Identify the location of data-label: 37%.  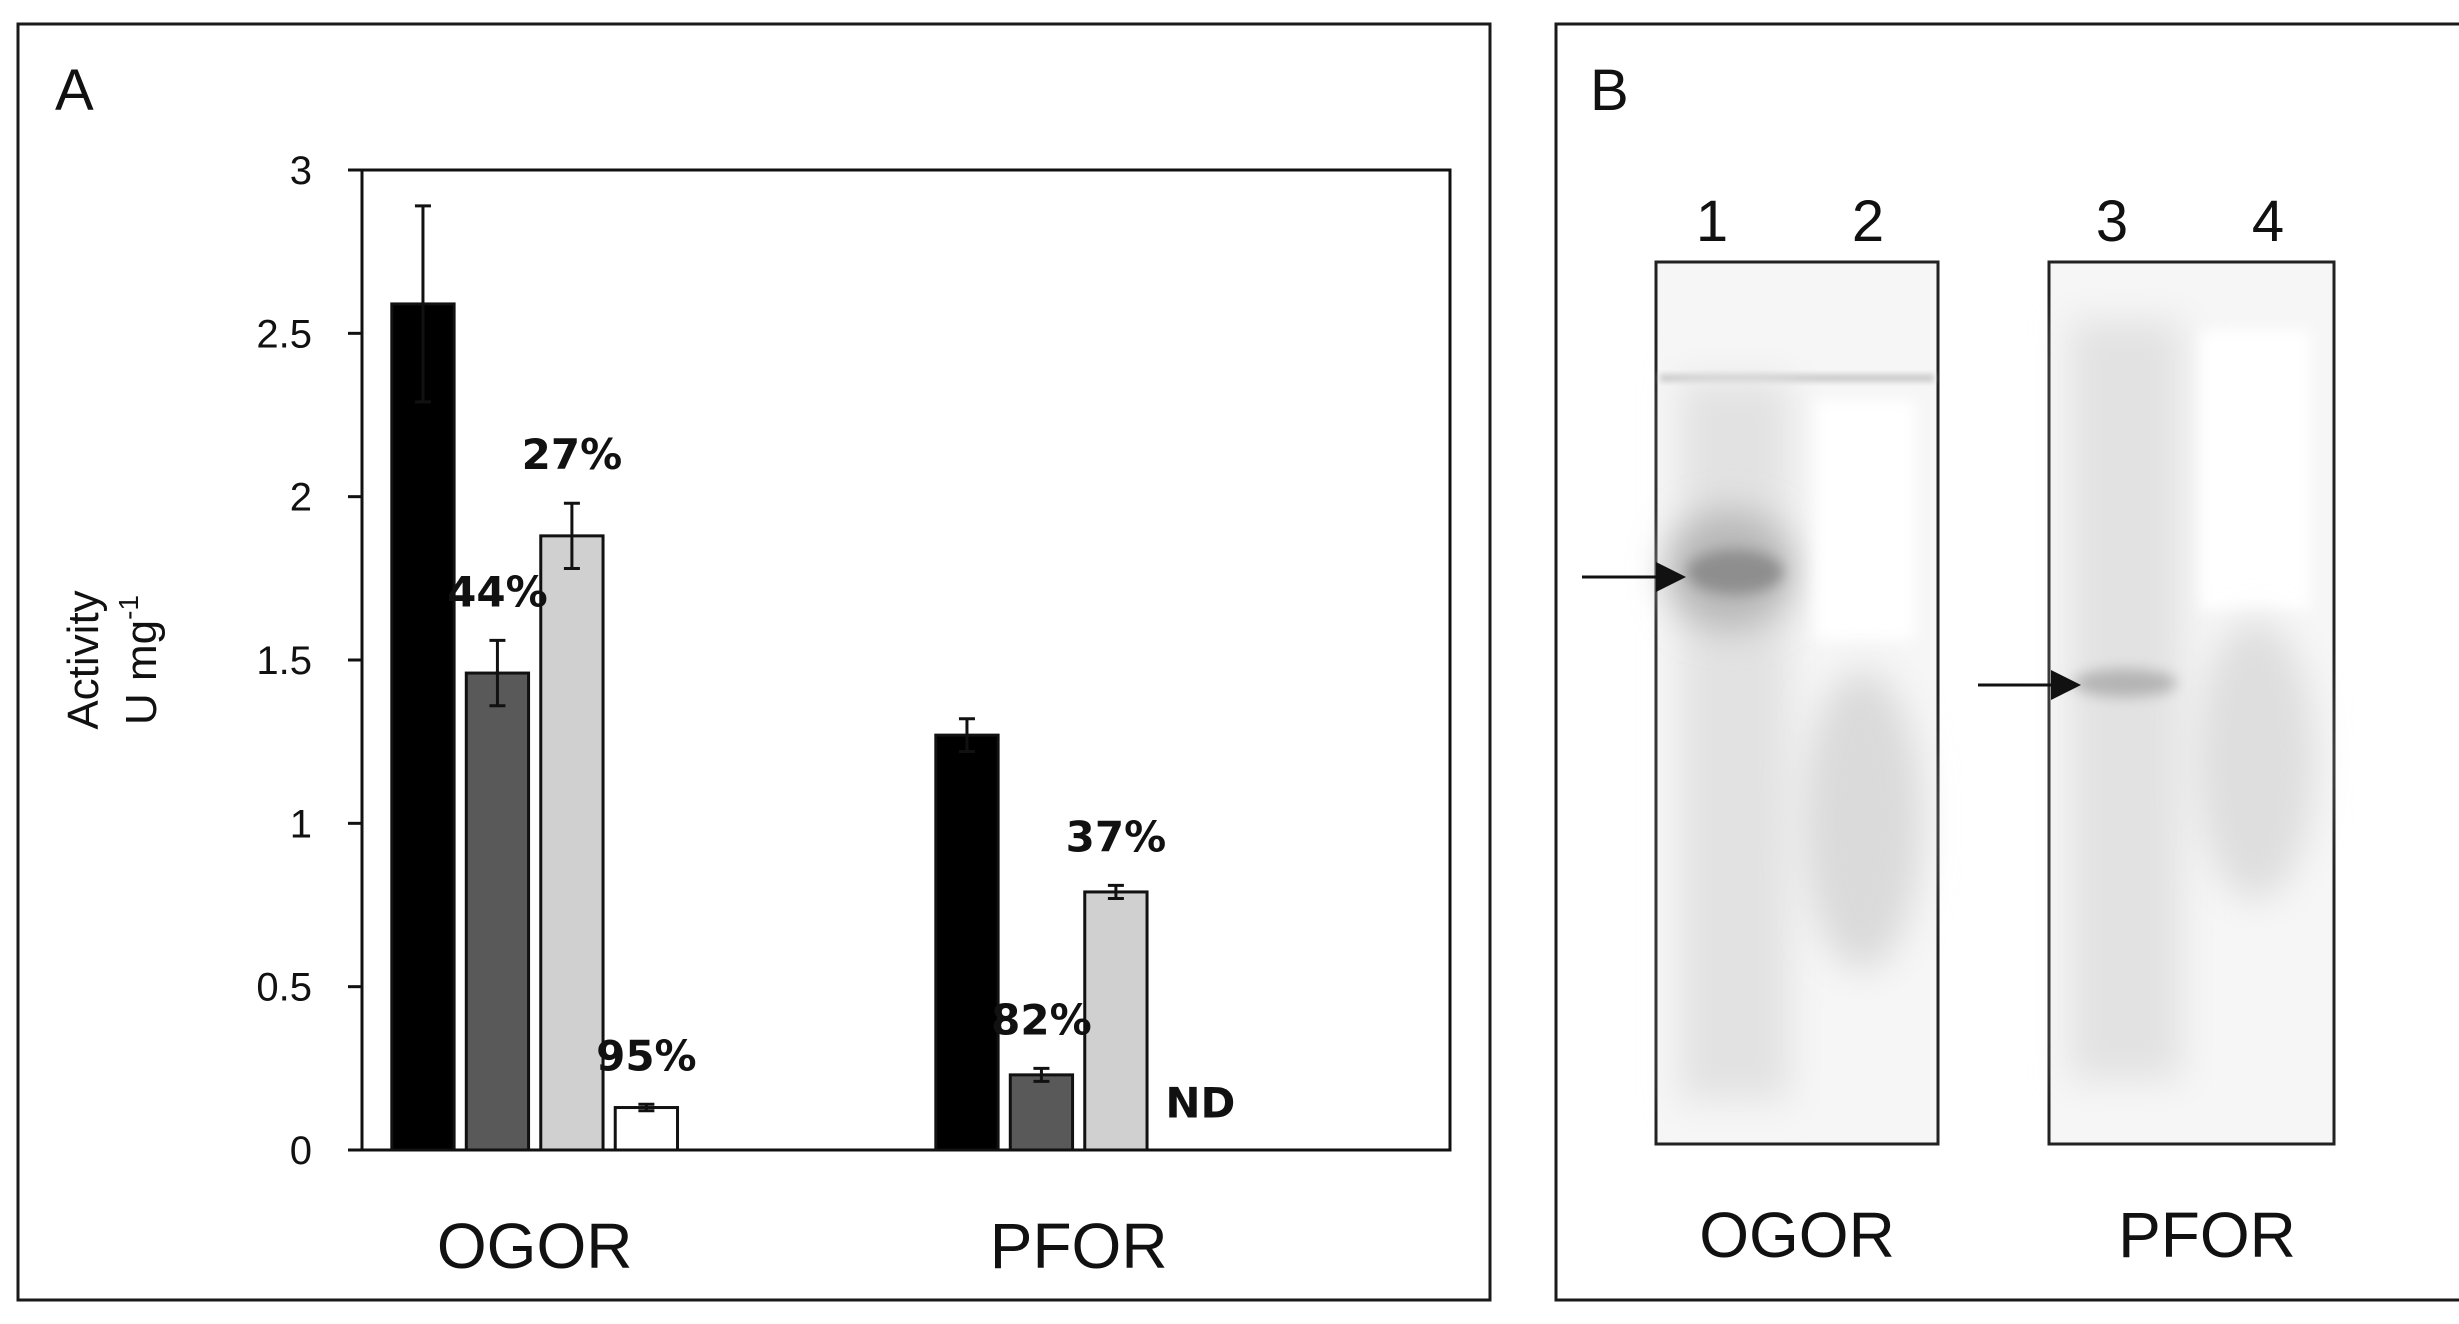
(1116, 836).